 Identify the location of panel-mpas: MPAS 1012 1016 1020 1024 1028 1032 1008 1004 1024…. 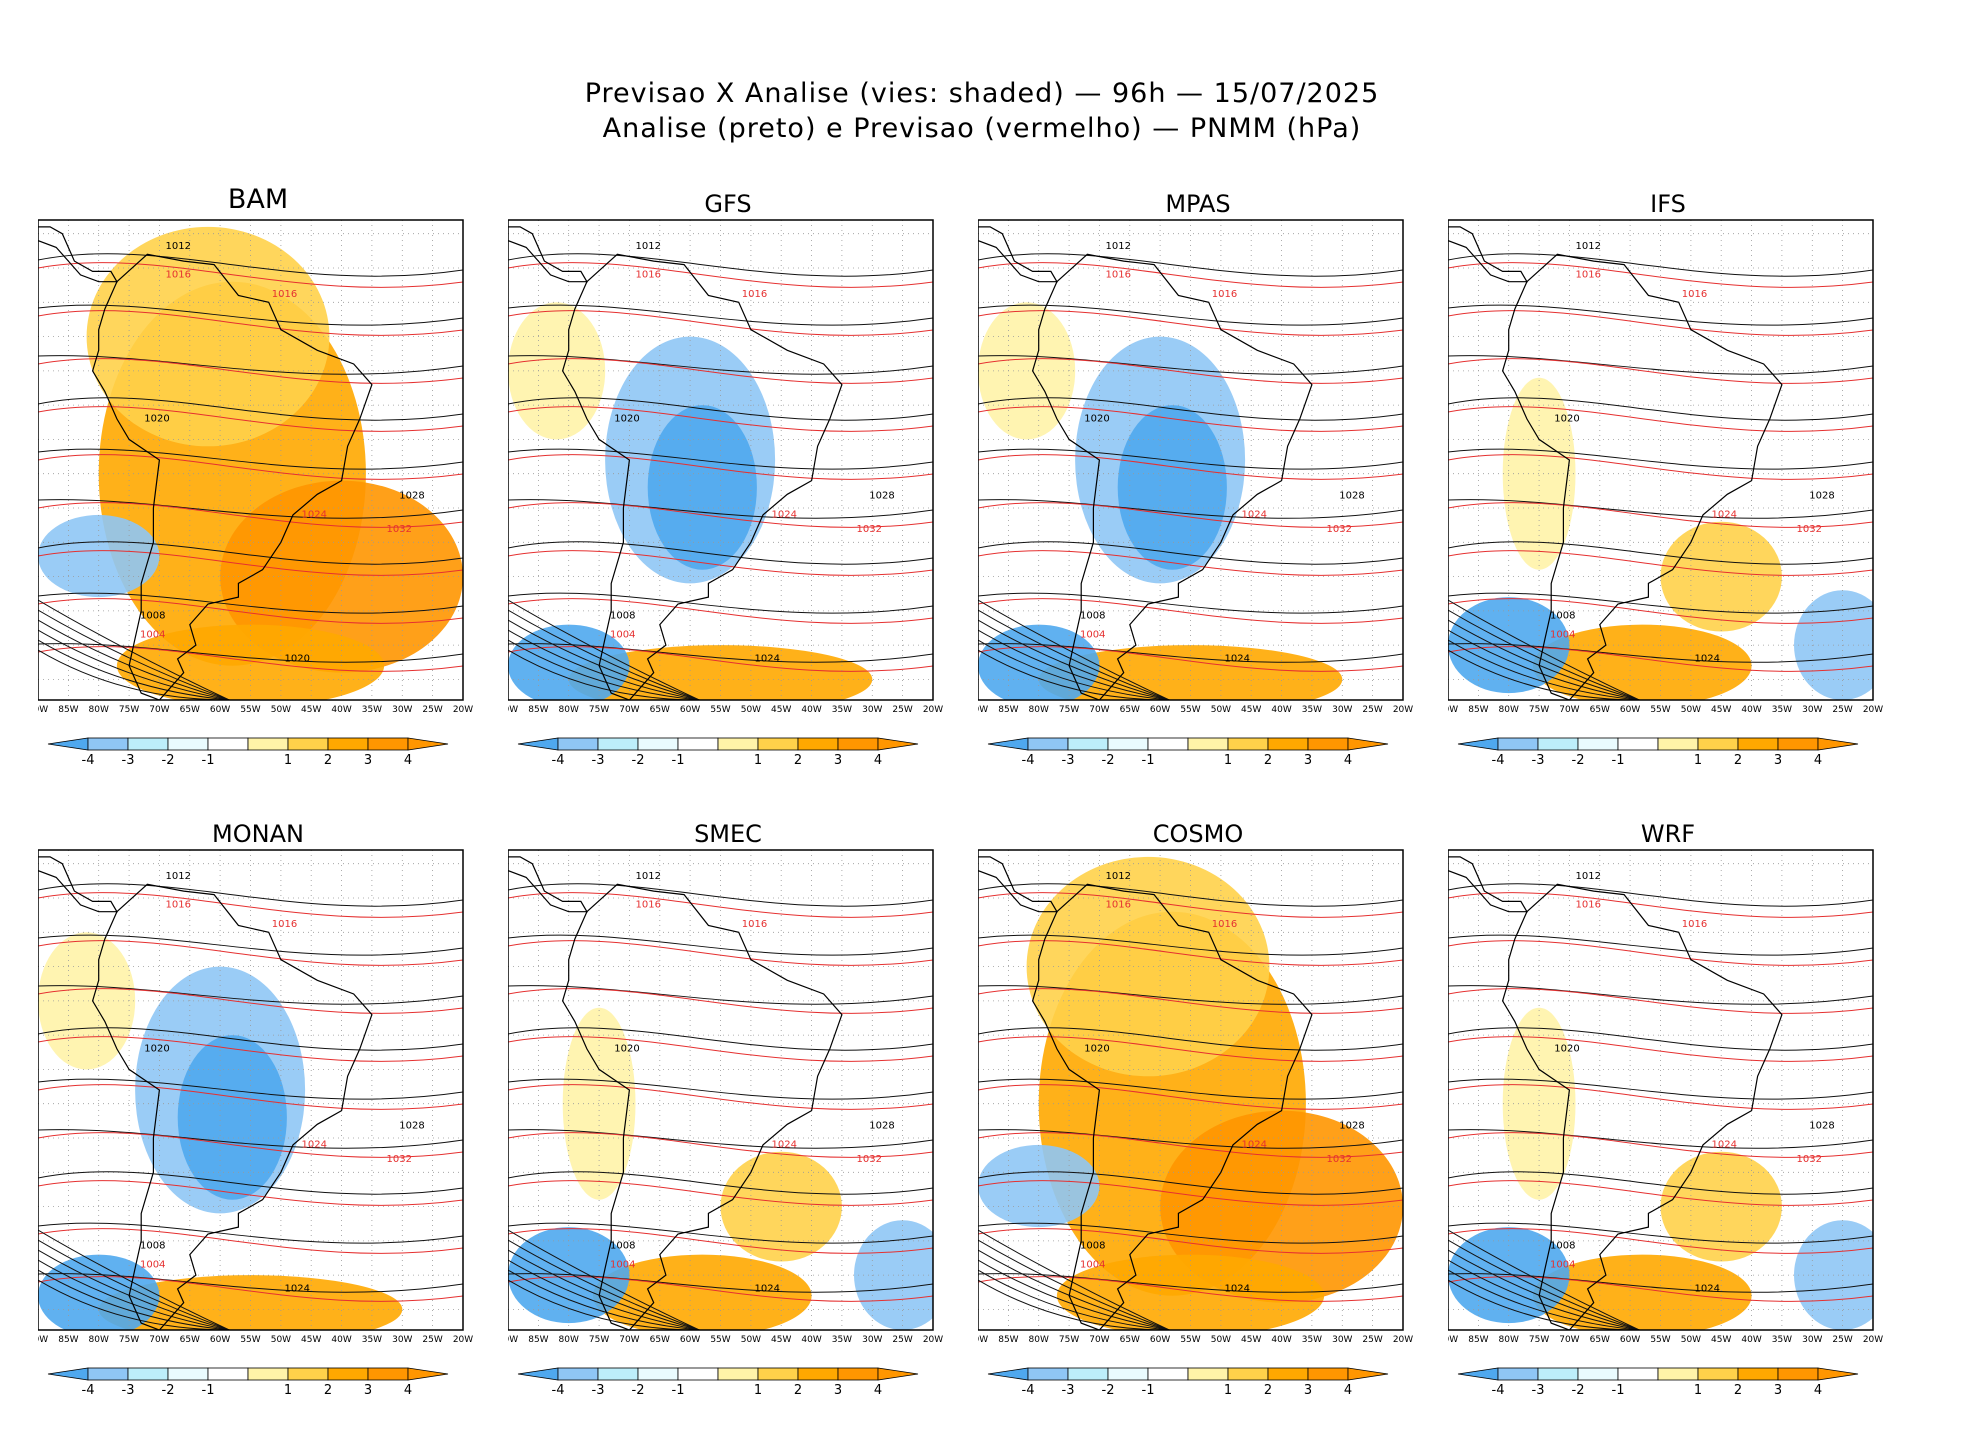
(1198, 490).